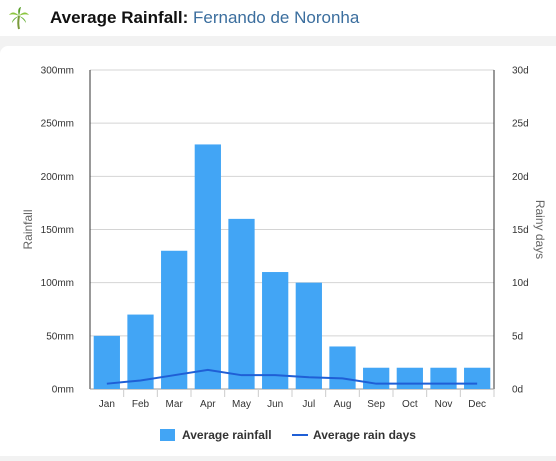  Describe the element at coordinates (292, 376) in the screenshot. I see `rain-days-line` at that location.